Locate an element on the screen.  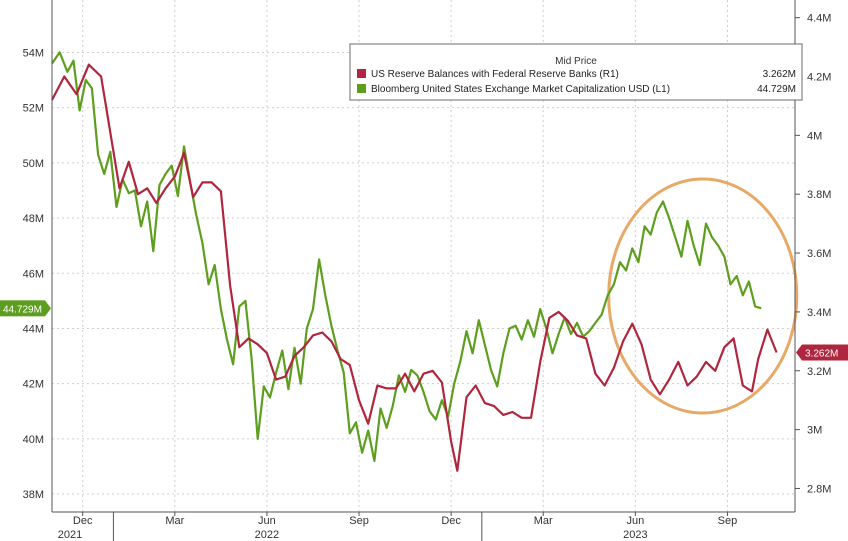
y-right-tick-label: 3M is located at coordinates (814, 431).